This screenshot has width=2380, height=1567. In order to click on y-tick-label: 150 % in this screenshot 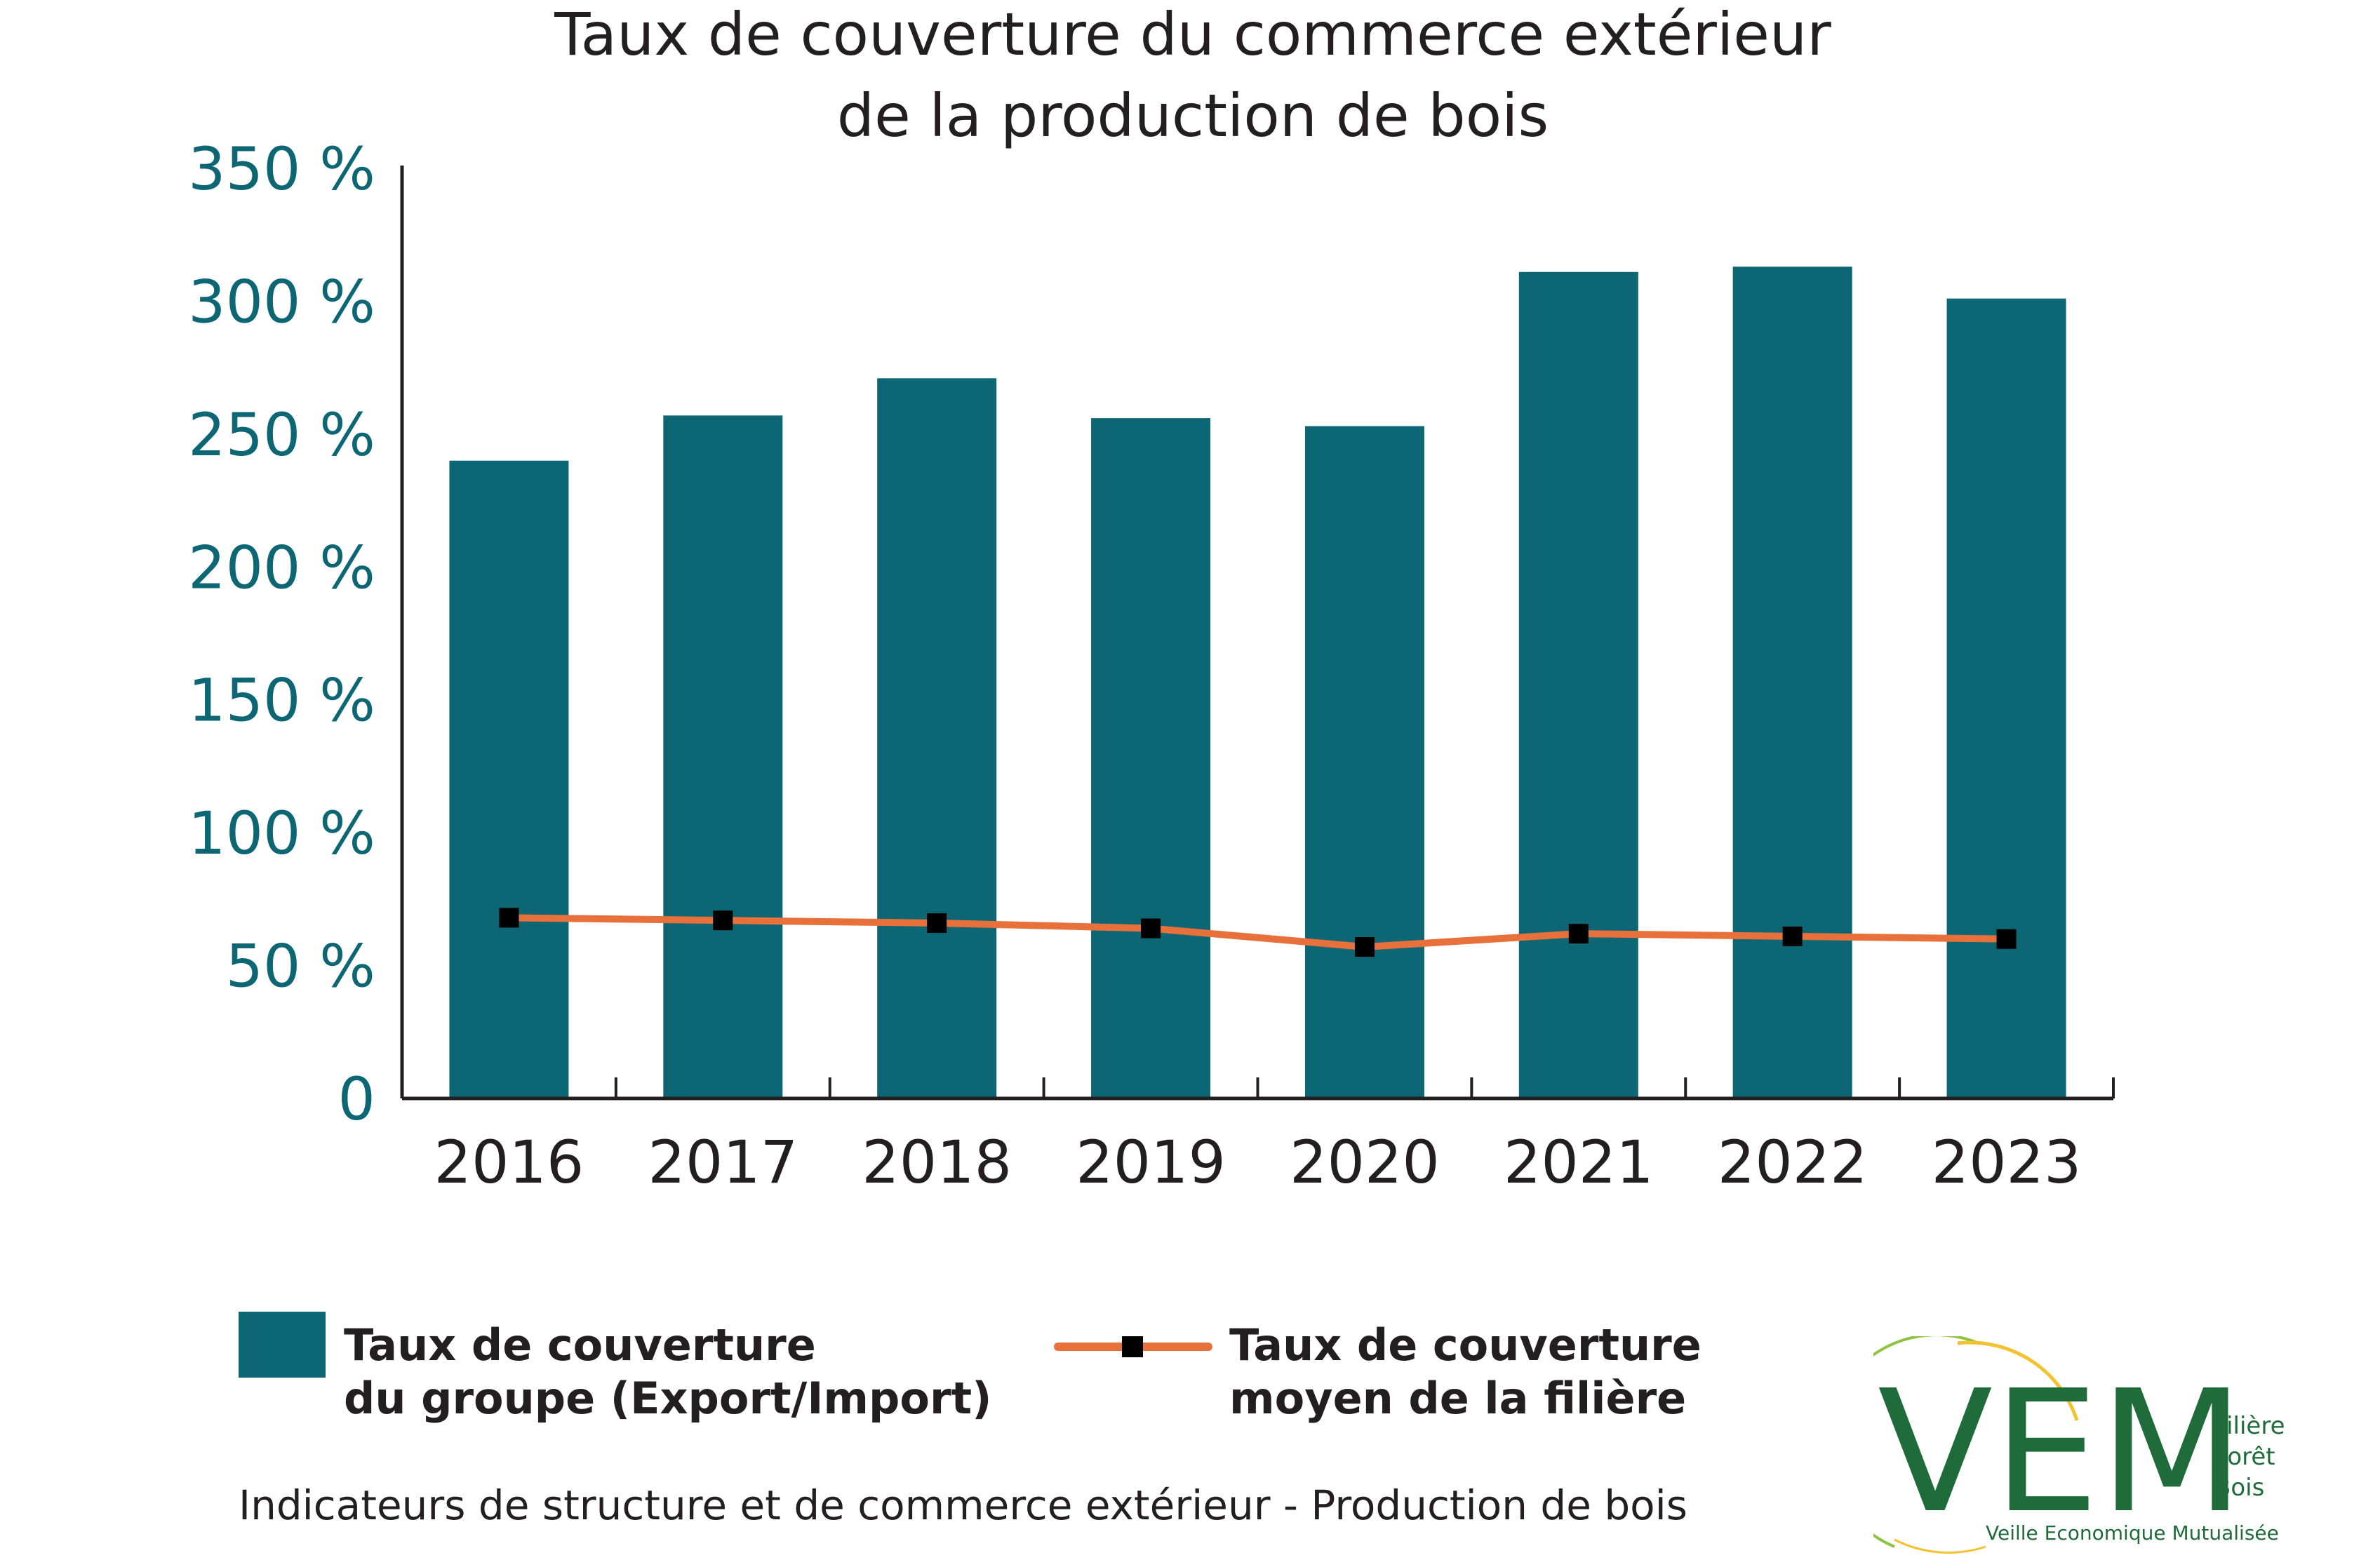, I will do `click(282, 700)`.